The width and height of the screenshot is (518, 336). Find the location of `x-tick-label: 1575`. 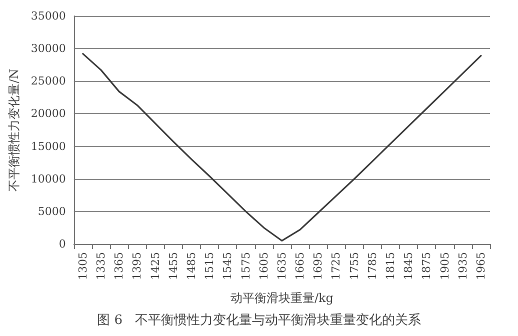

x-tick-label: 1575 is located at coordinates (245, 266).